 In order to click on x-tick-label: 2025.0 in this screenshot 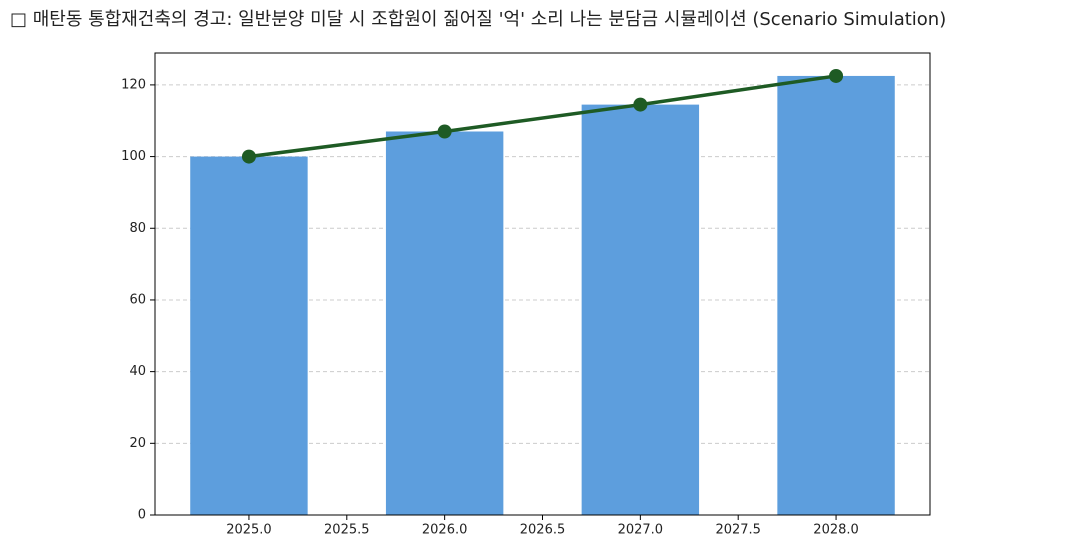, I will do `click(249, 530)`.